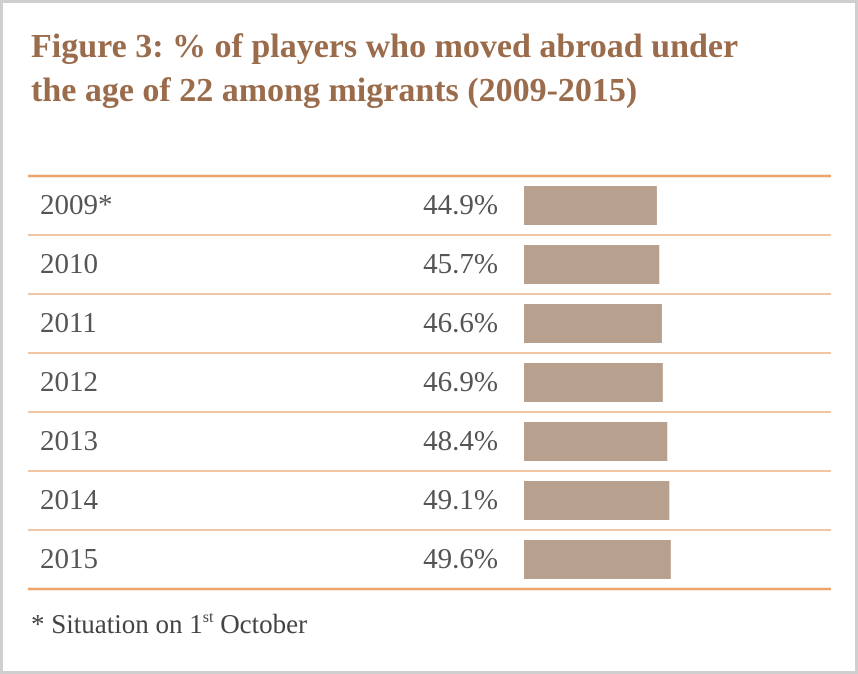 The image size is (858, 674). What do you see at coordinates (69, 559) in the screenshot?
I see `category-label: 2015` at bounding box center [69, 559].